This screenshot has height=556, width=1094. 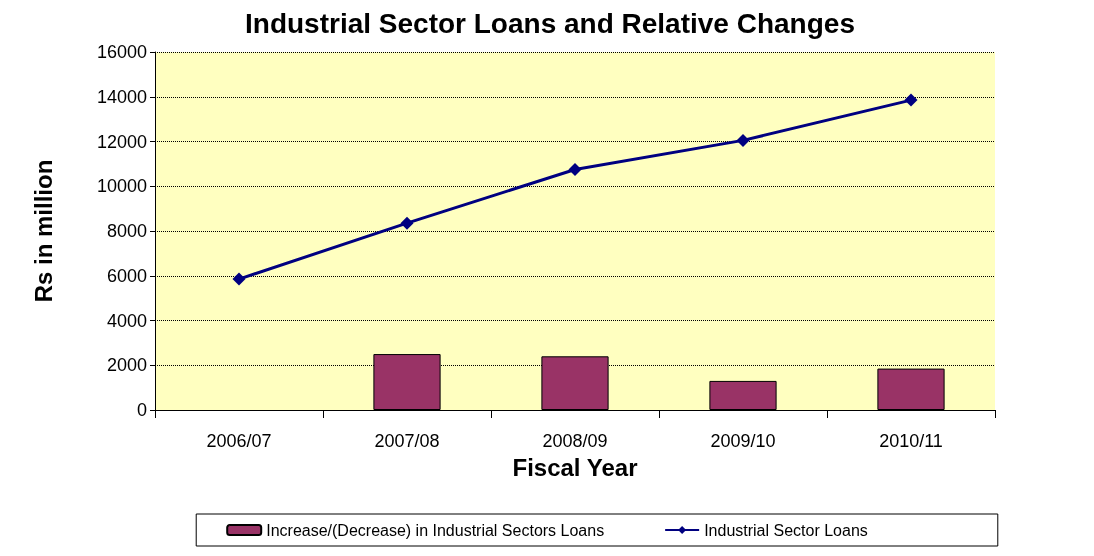 What do you see at coordinates (435, 530) in the screenshot?
I see `legend-label: Increase/(Decrease) in Industrial Sectors Loans` at bounding box center [435, 530].